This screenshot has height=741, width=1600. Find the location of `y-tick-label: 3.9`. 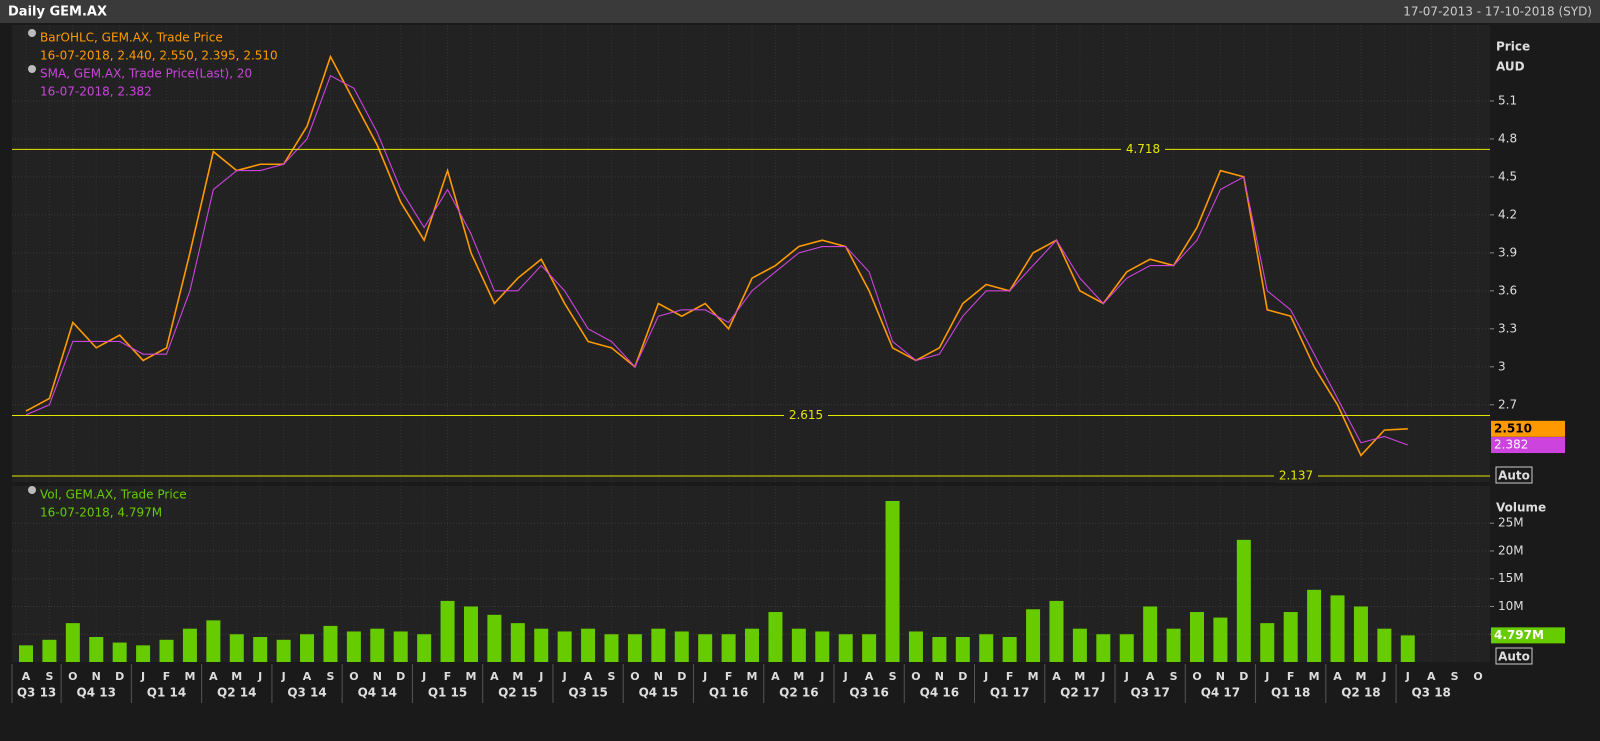

y-tick-label: 3.9 is located at coordinates (1507, 252).